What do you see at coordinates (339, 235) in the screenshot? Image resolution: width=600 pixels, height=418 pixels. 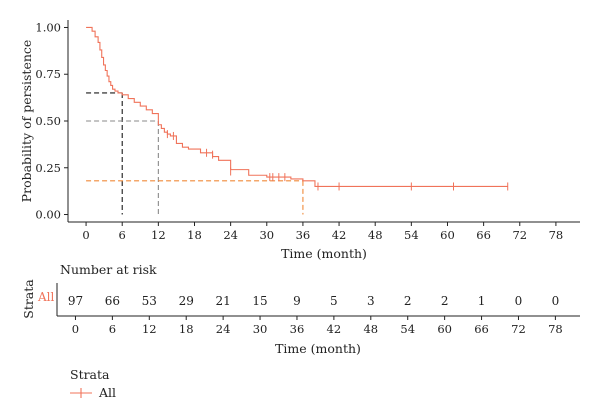 I see `x-tick-label: 42` at bounding box center [339, 235].